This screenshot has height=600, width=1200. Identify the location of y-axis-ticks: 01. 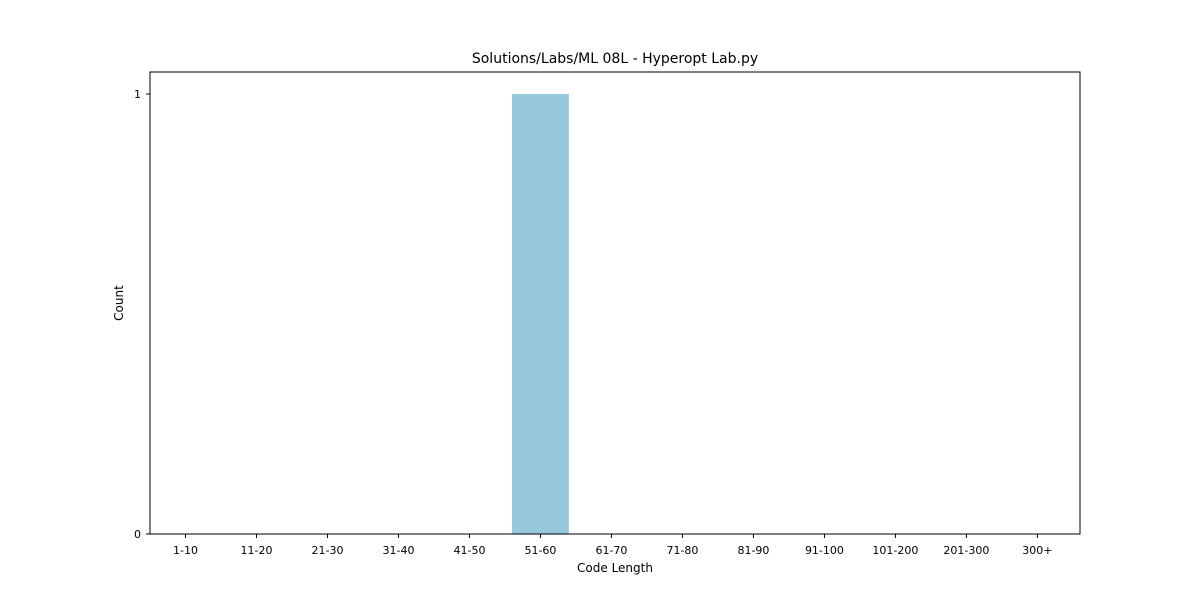
(142, 314).